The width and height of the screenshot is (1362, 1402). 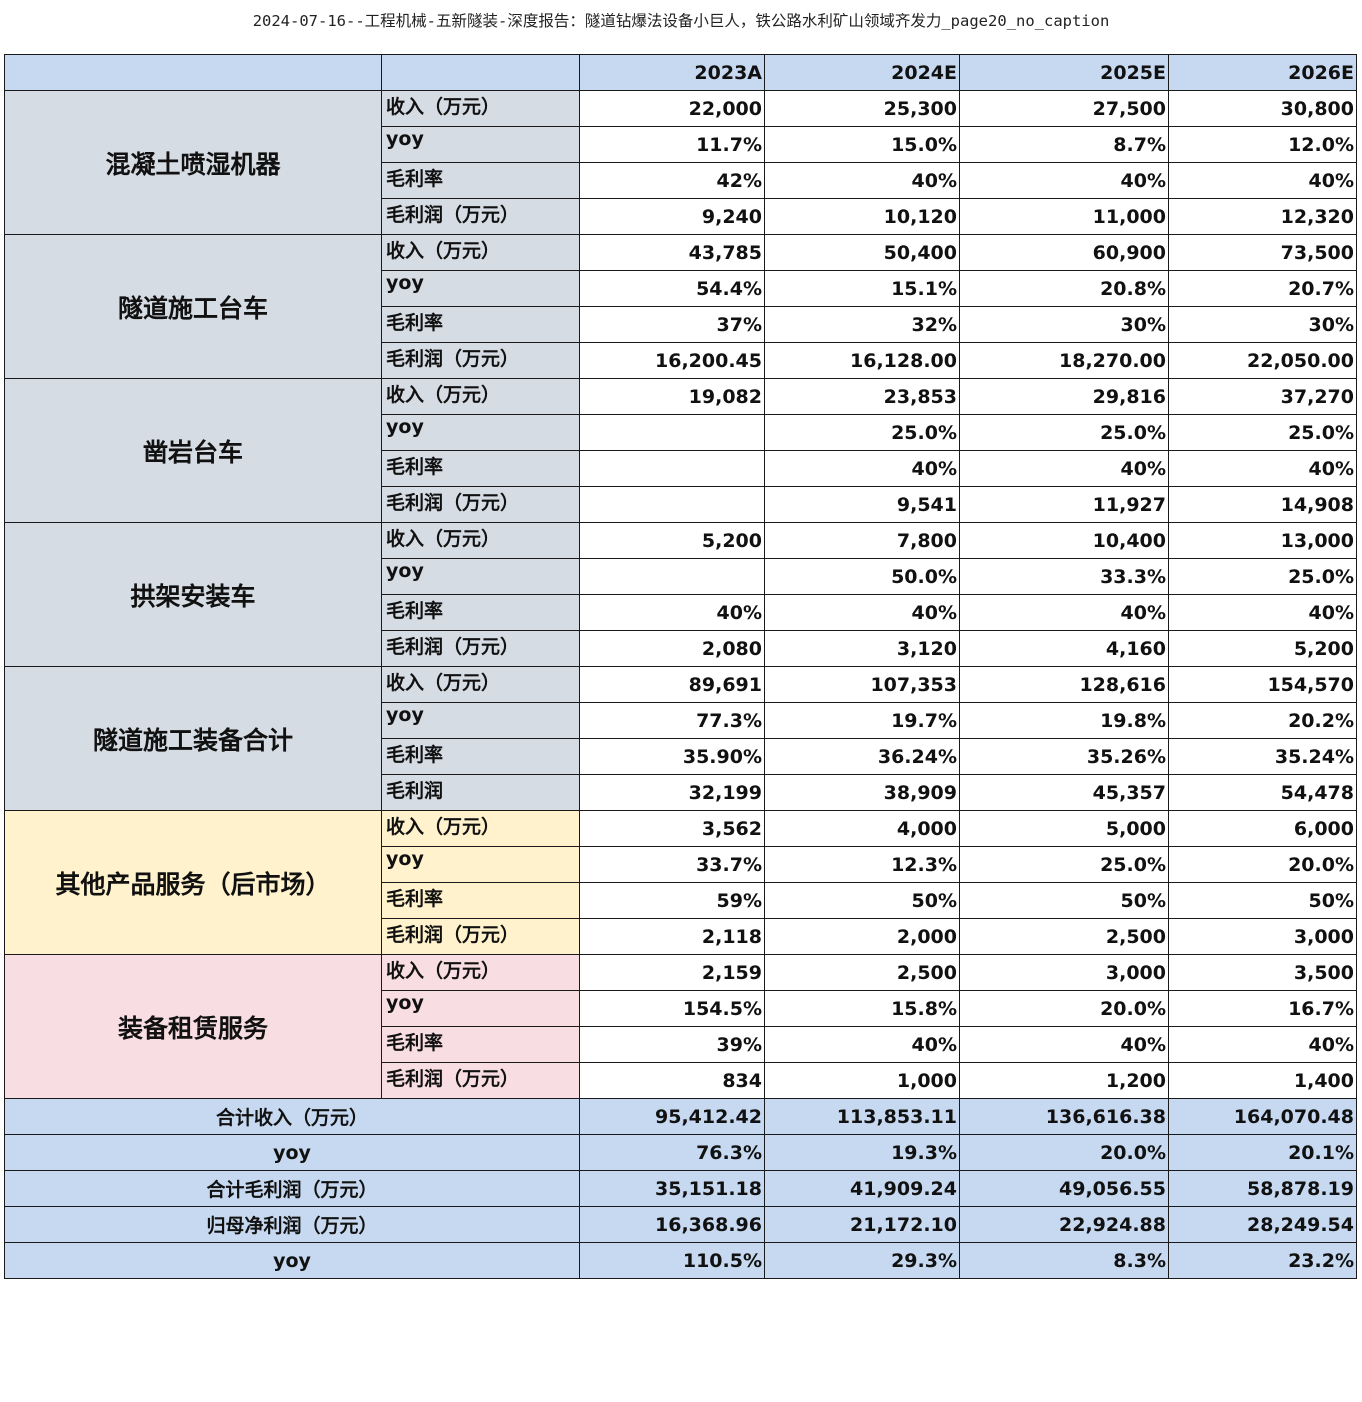 I want to click on value-cell: 73,500, so click(x=1262, y=252).